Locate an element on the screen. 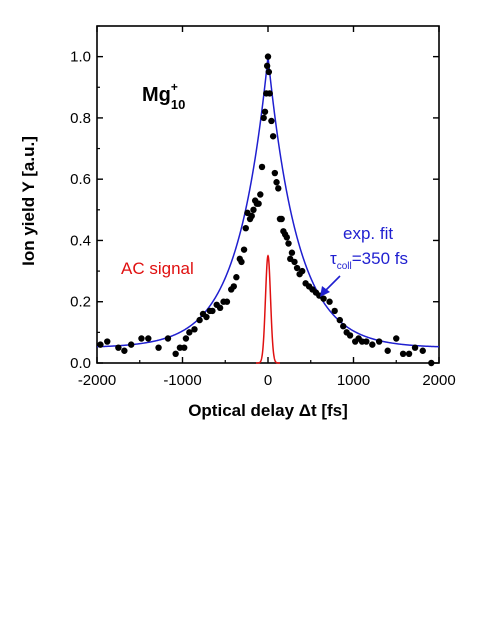 This screenshot has height=635, width=491. x-tick-label-4: 2000 is located at coordinates (438, 380).